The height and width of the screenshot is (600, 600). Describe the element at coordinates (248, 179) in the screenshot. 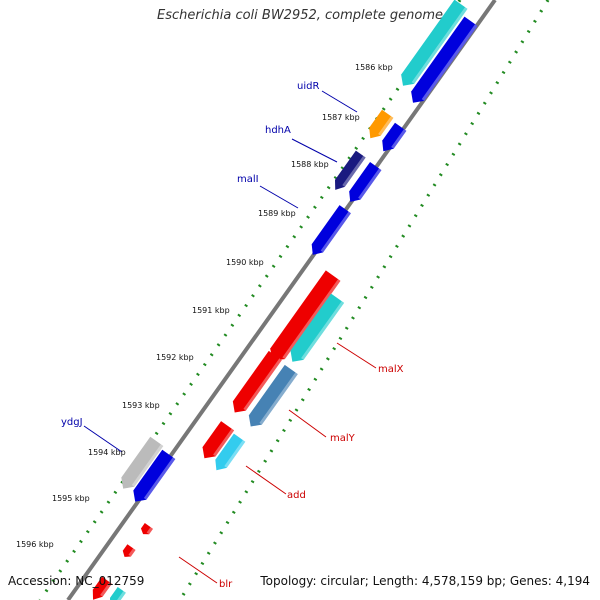

I see `gene-label-malI: malI` at that location.